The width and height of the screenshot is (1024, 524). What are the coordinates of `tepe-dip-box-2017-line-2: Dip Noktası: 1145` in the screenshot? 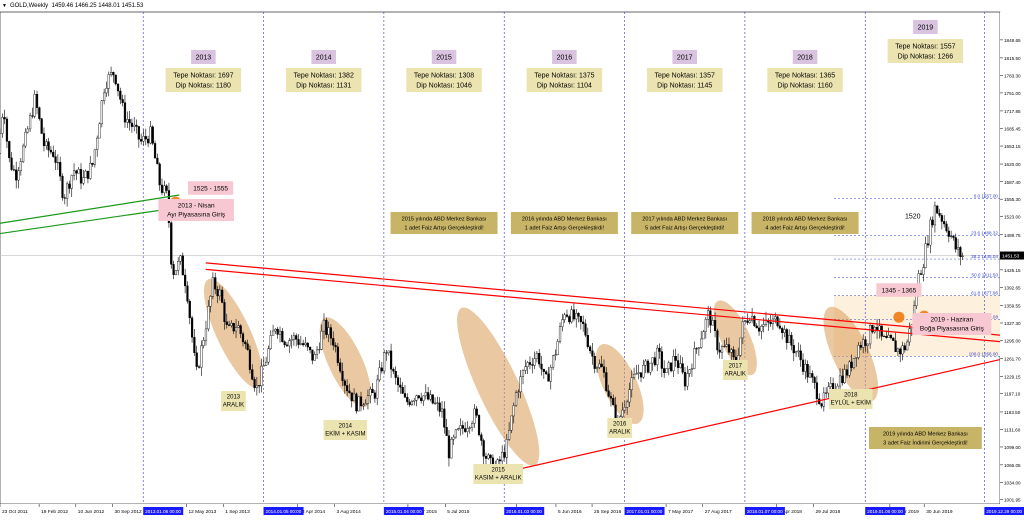 It's located at (684, 86).